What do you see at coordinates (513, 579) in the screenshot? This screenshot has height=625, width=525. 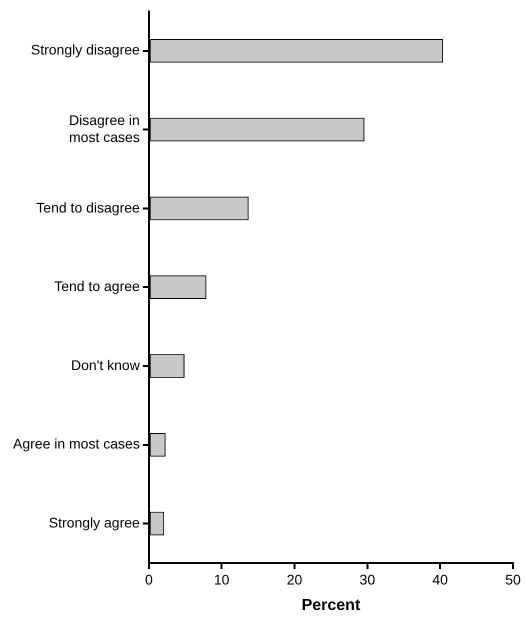 I see `x-tick-label: 50` at bounding box center [513, 579].